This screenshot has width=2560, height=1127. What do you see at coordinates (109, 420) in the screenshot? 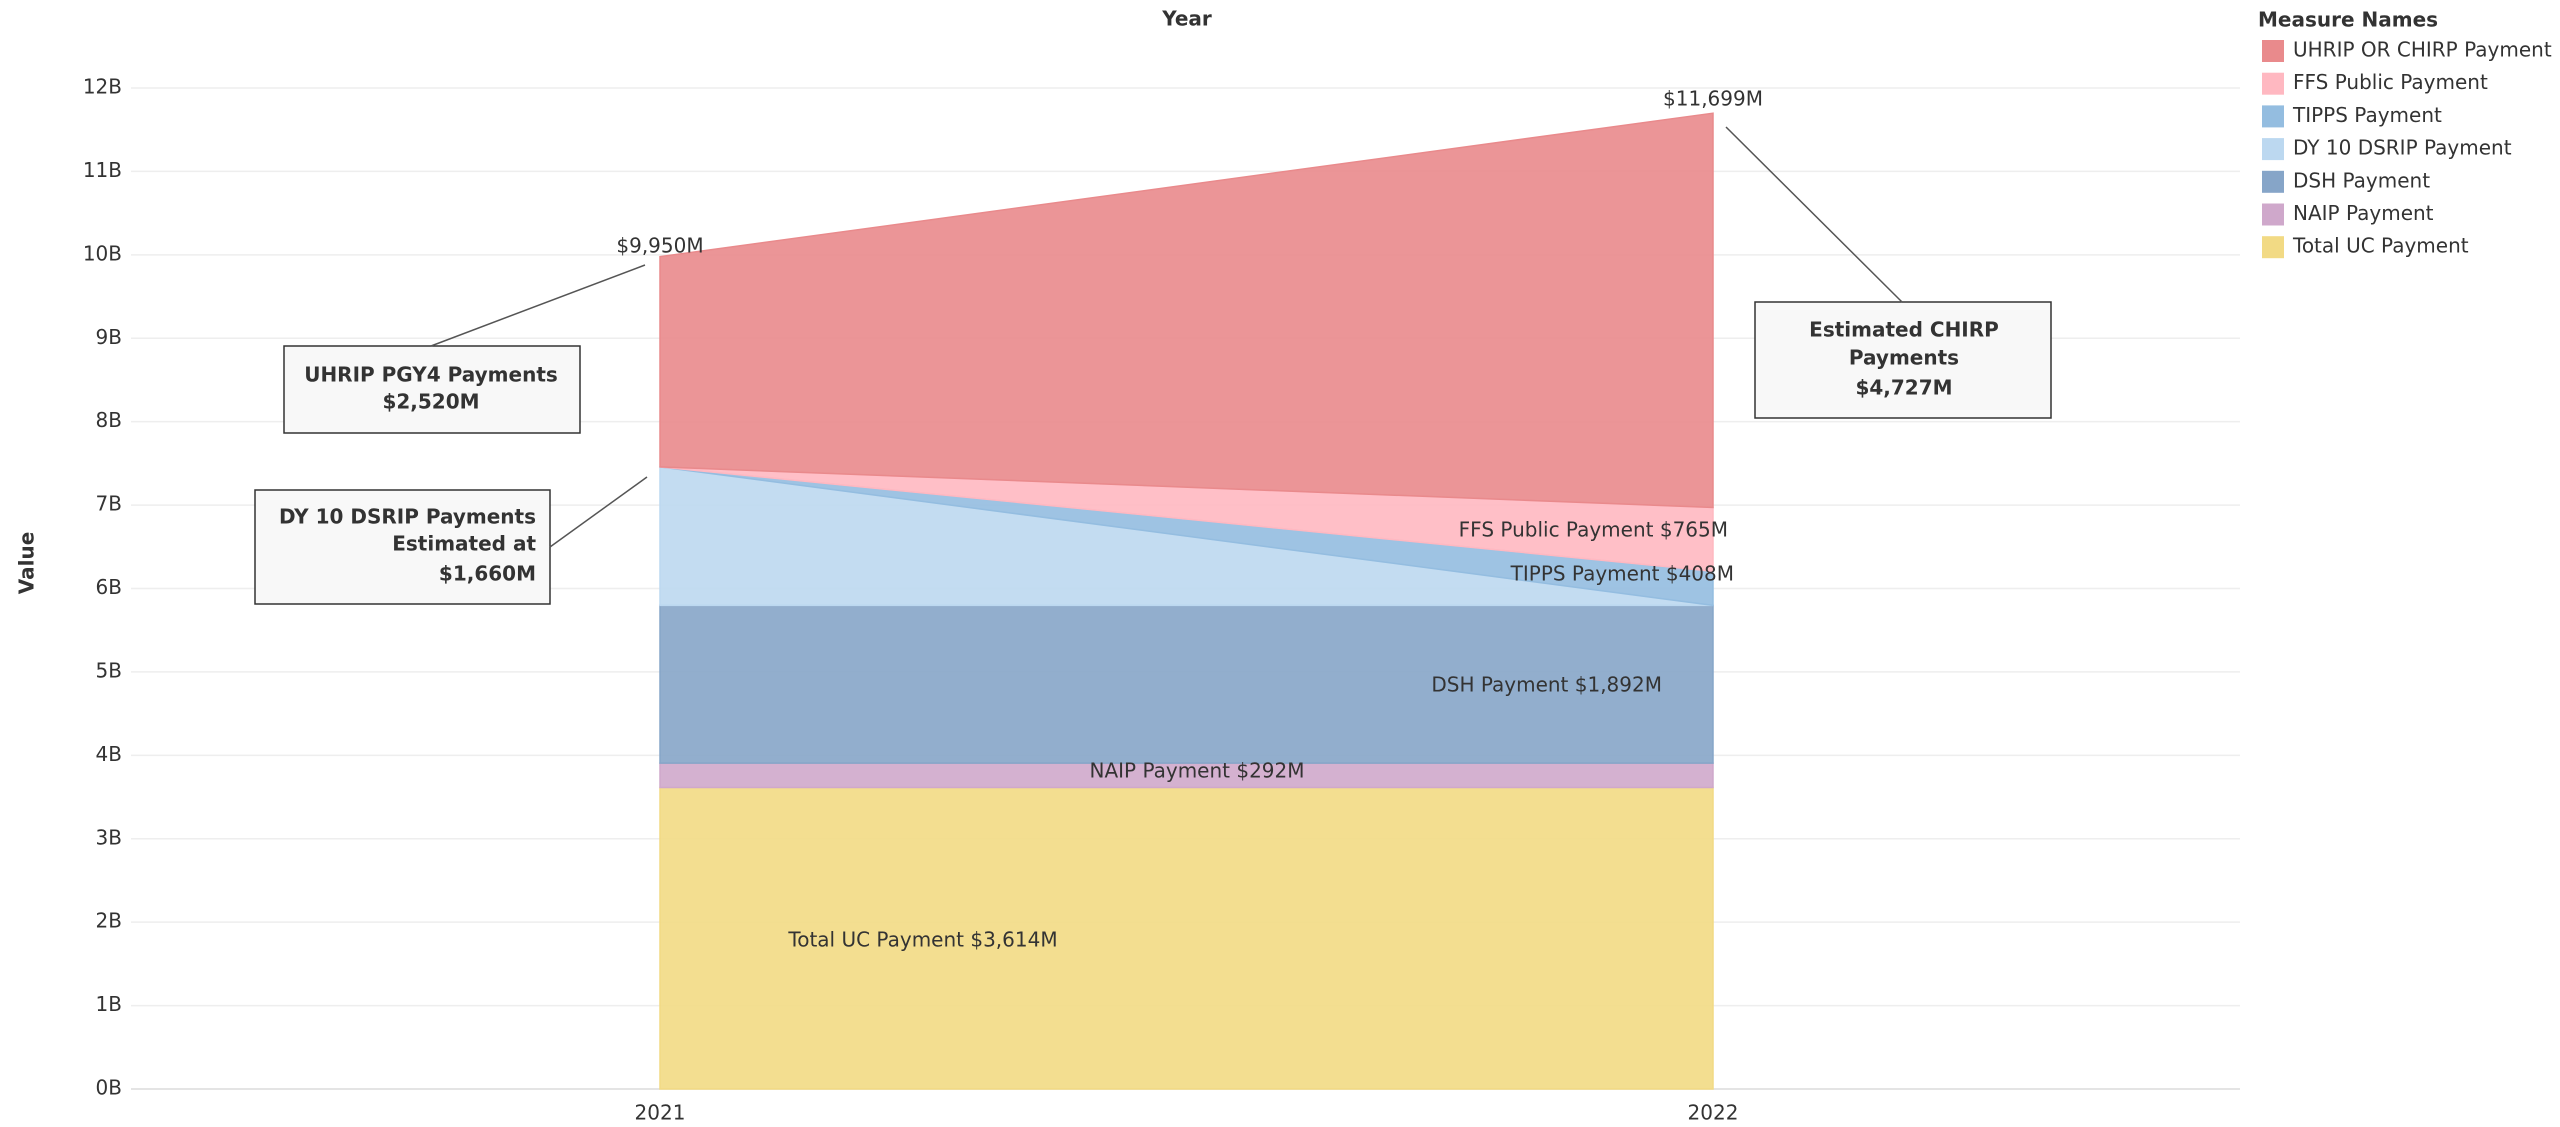
I see `y-tick-label: 8B` at bounding box center [109, 420].